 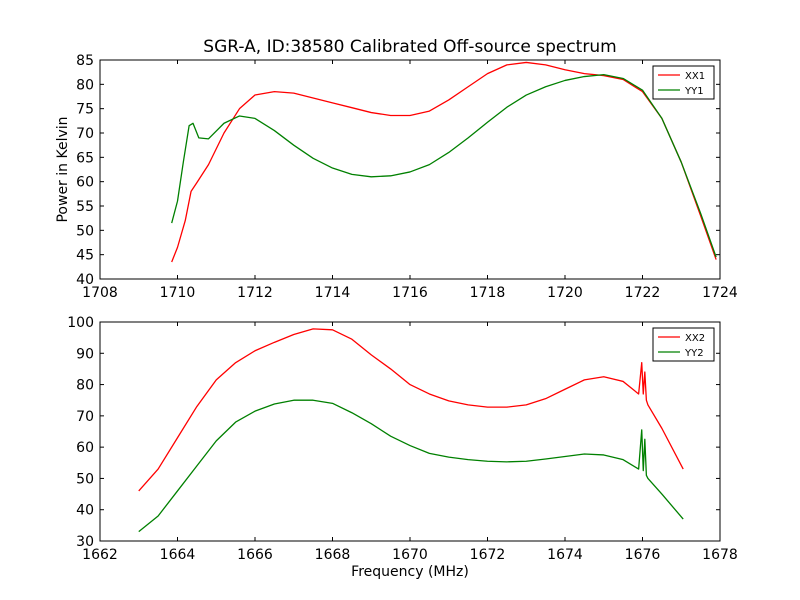 What do you see at coordinates (720, 555) in the screenshot?
I see `x-tick-label: 1678` at bounding box center [720, 555].